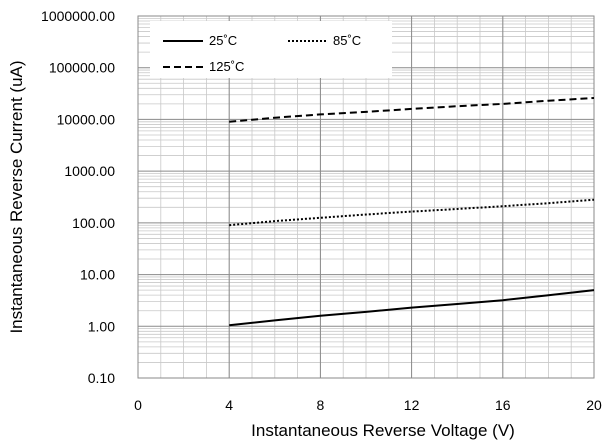 The width and height of the screenshot is (603, 443). What do you see at coordinates (321, 405) in the screenshot?
I see `x-tick-label: 8` at bounding box center [321, 405].